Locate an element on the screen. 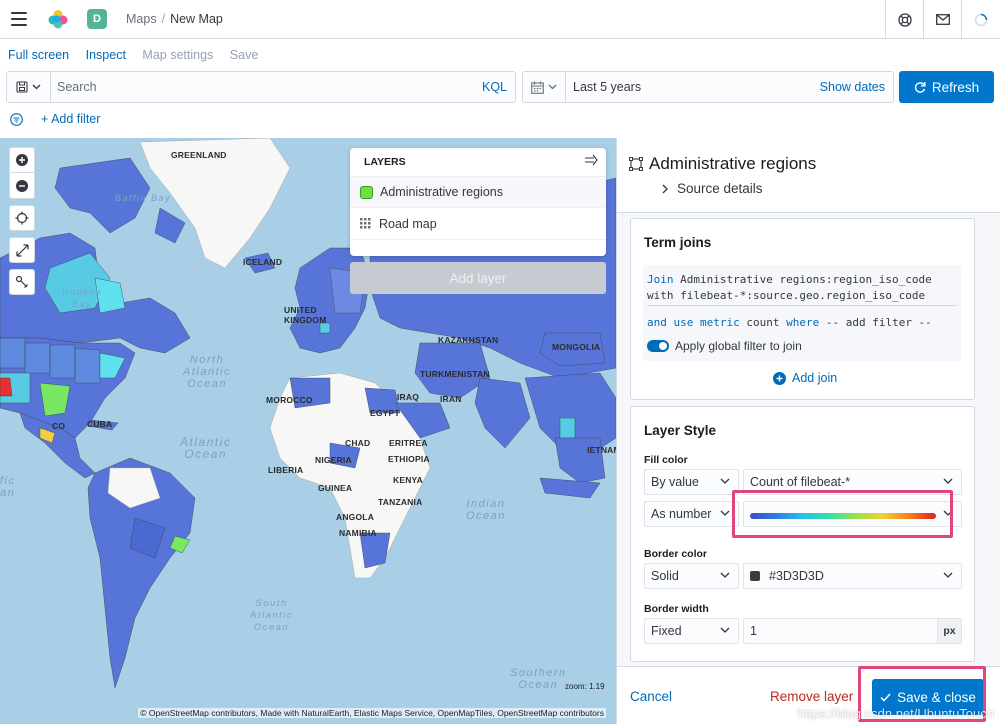 Image resolution: width=1000 pixels, height=724 pixels. save-icon is located at coordinates (22, 87).